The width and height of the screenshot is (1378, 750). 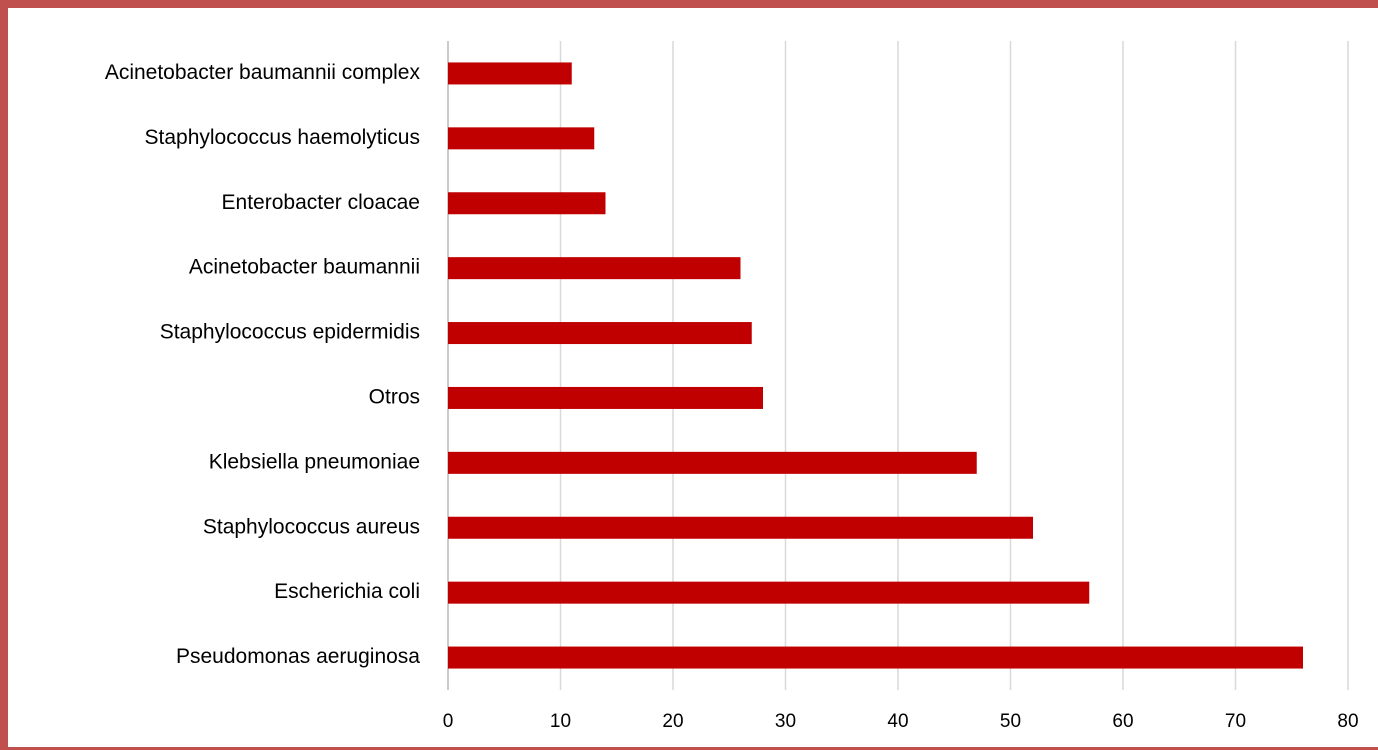 What do you see at coordinates (263, 72) in the screenshot?
I see `y-tick-label: Acinetobacter baumannii complex` at bounding box center [263, 72].